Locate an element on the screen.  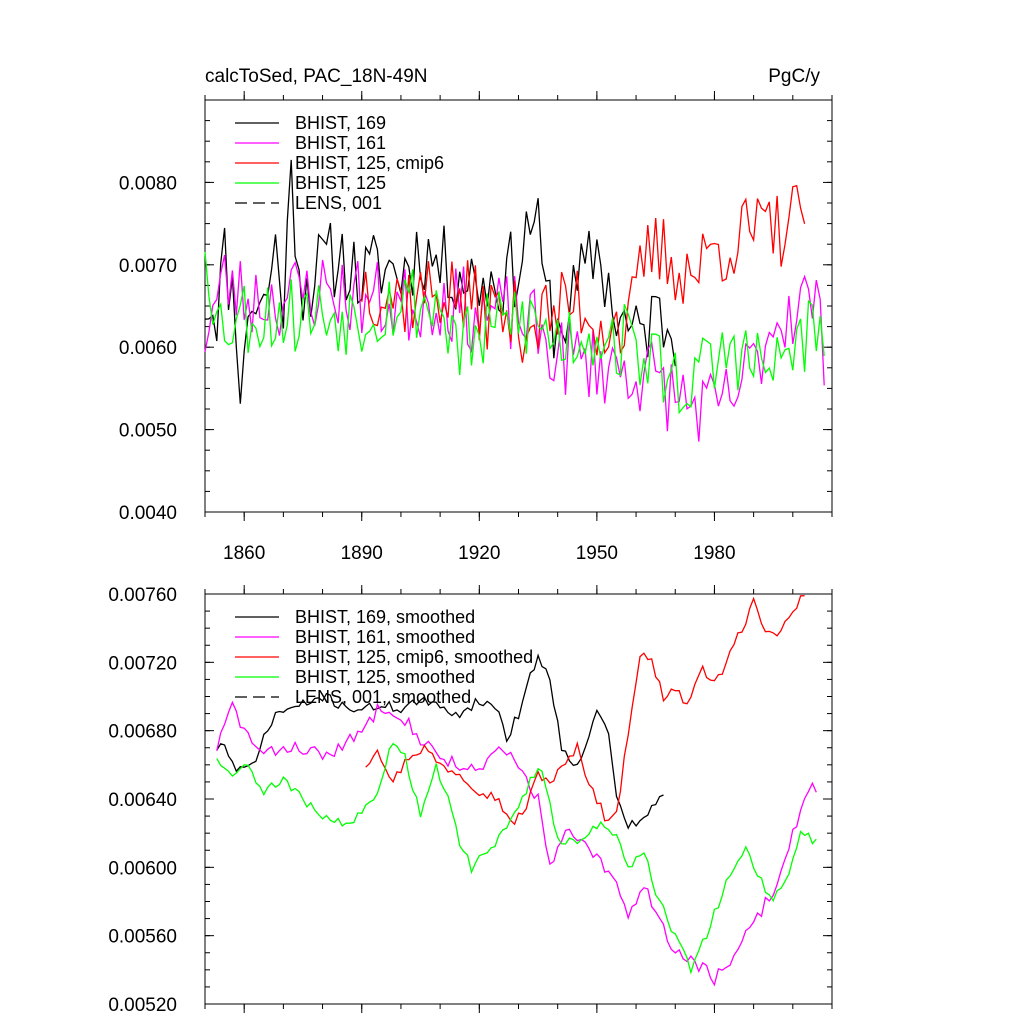
top-ytick-label: 0.0060 is located at coordinates (148, 348).